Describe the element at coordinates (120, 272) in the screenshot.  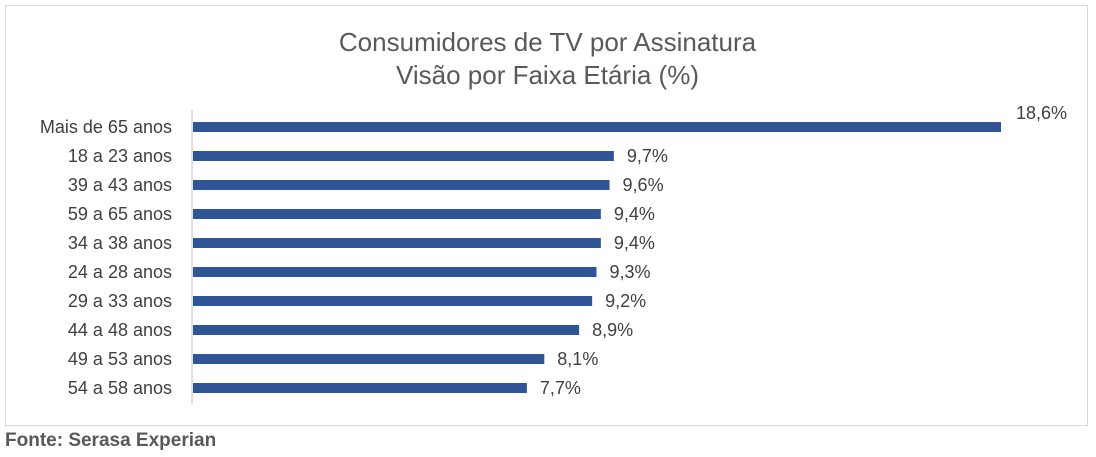
I see `category-label: 24 a 28 anos` at that location.